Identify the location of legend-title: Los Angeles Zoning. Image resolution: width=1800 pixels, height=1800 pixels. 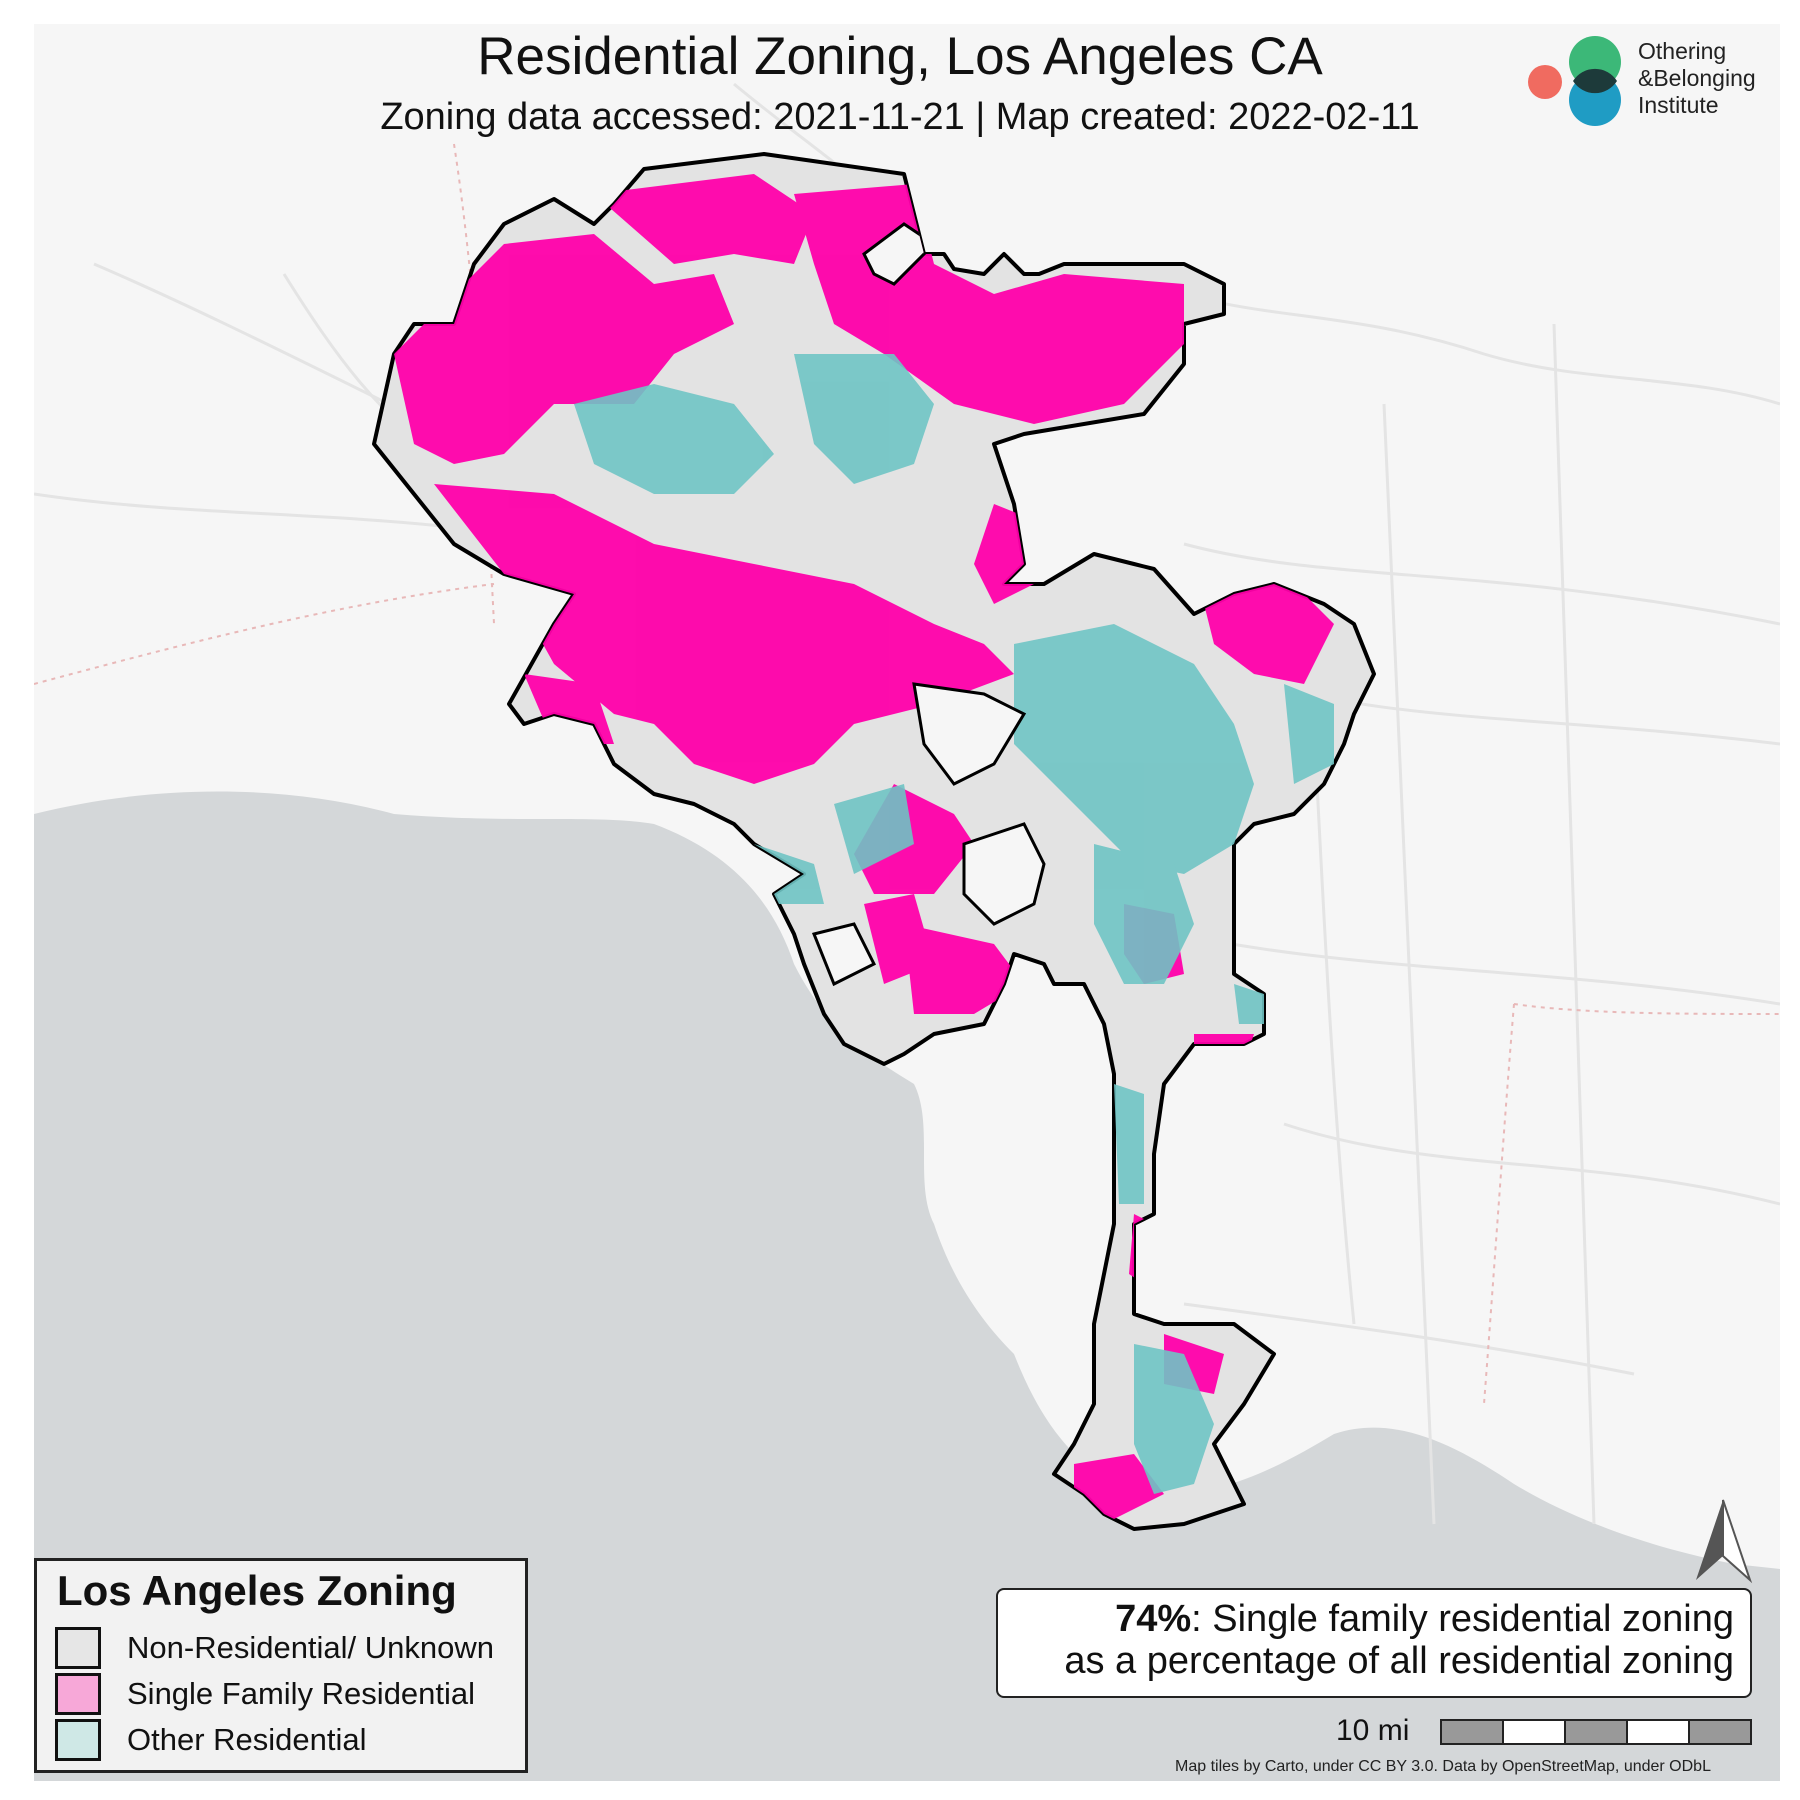
(257, 1590).